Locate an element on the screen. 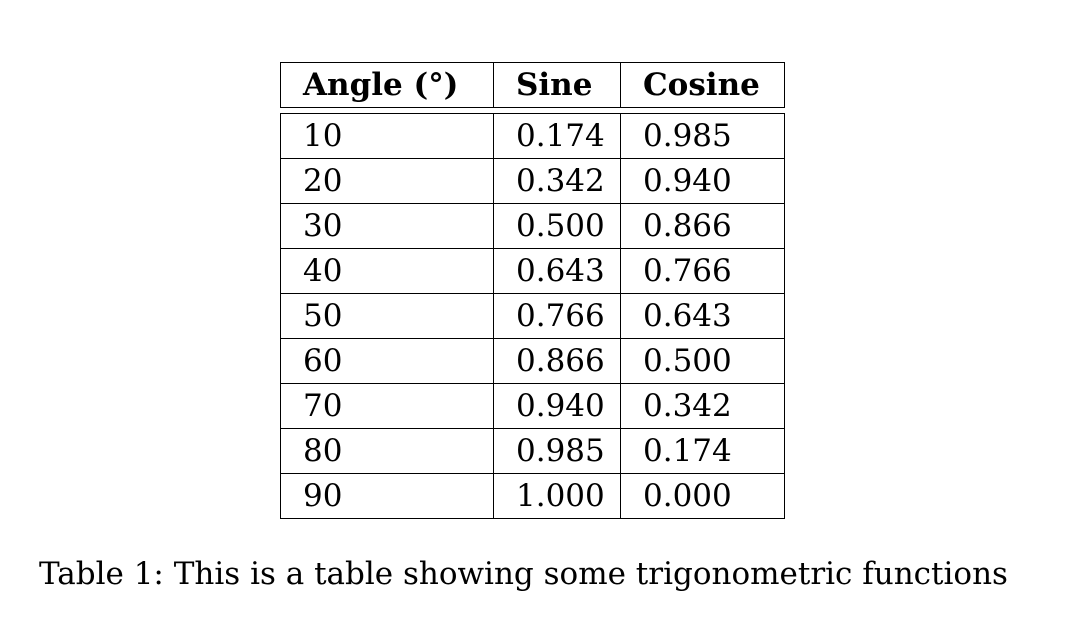  cell-sine: 0.174 is located at coordinates (556, 136).